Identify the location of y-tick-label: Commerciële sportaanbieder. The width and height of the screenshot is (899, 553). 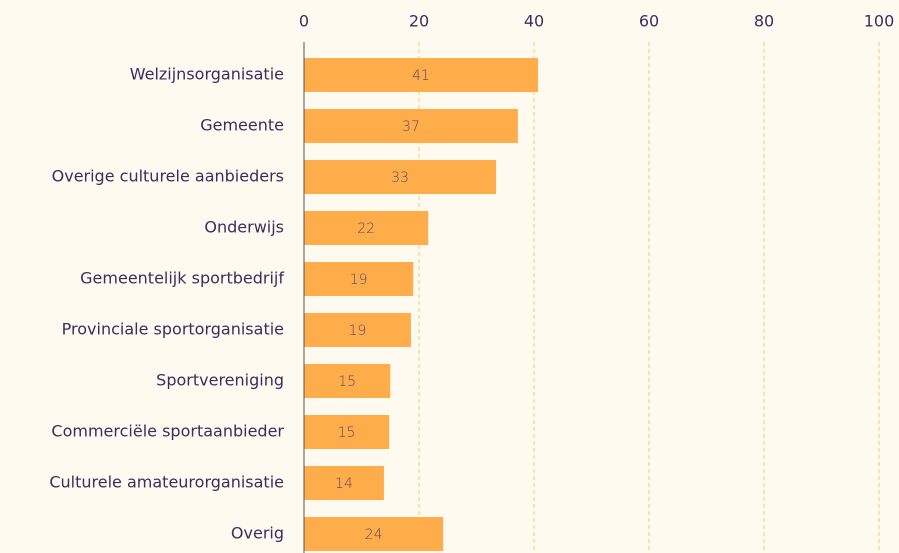
(167, 431).